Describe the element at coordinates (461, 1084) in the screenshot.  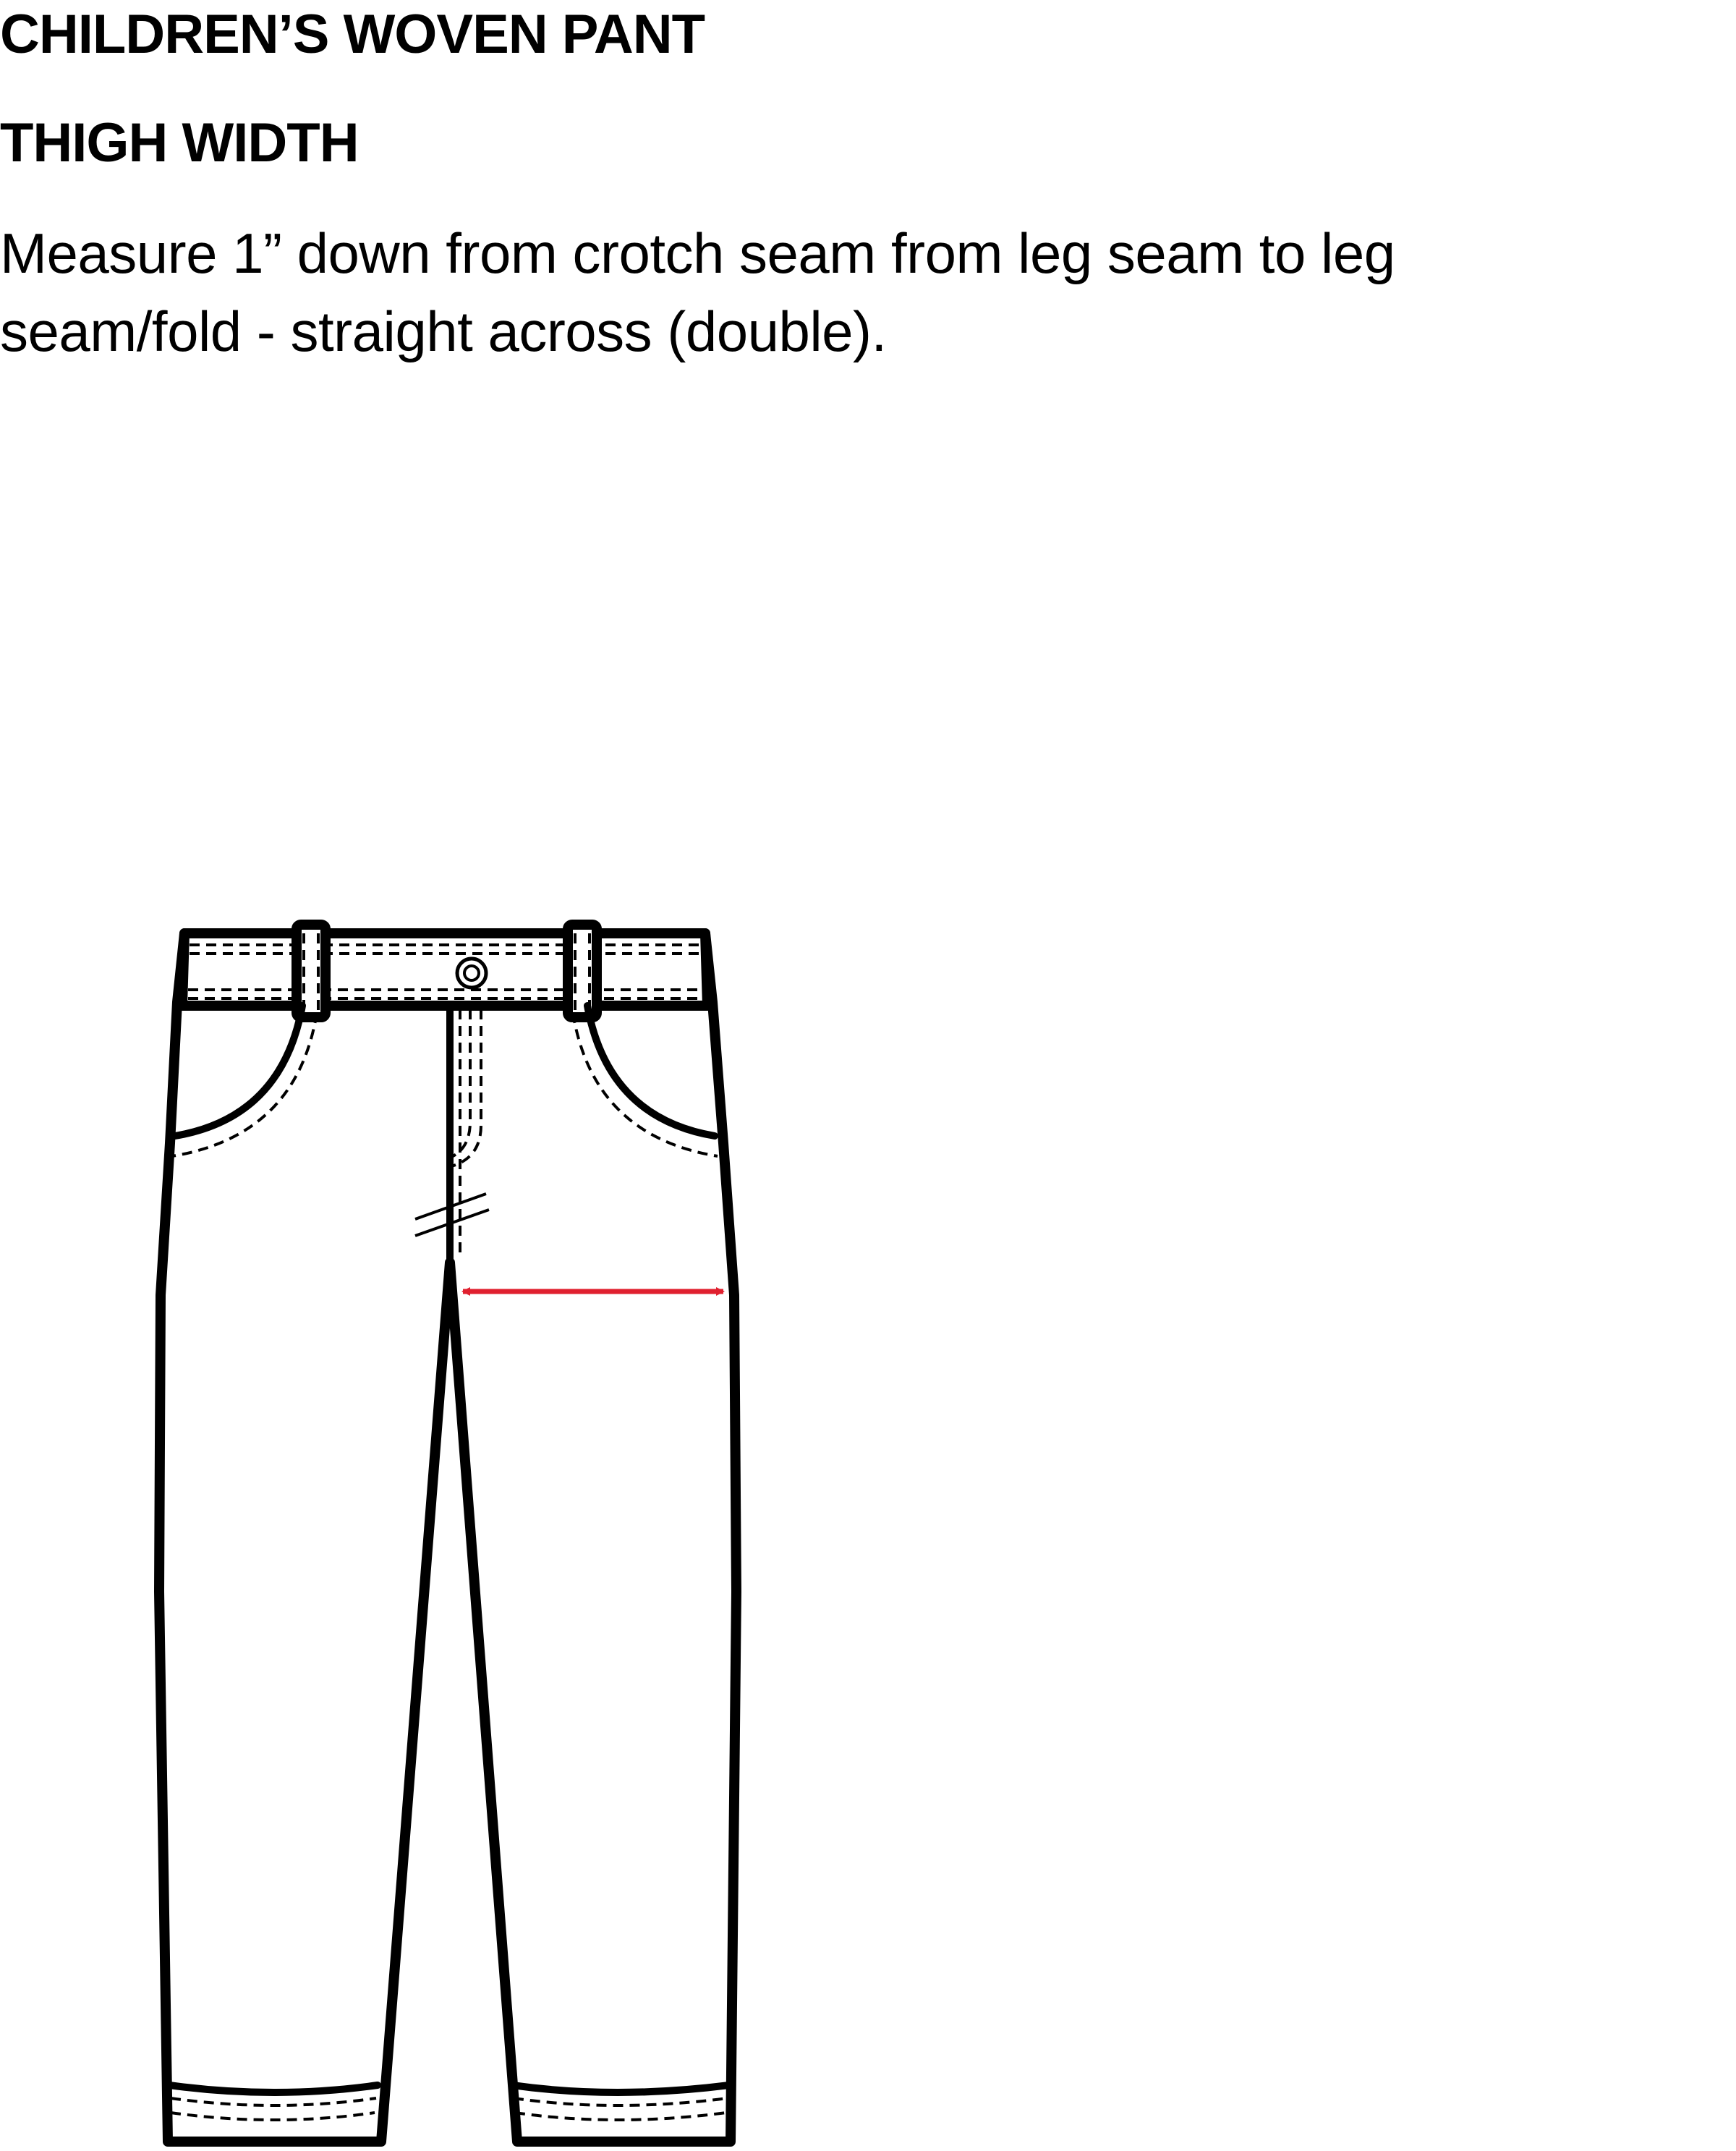
I see `fly-stitch` at that location.